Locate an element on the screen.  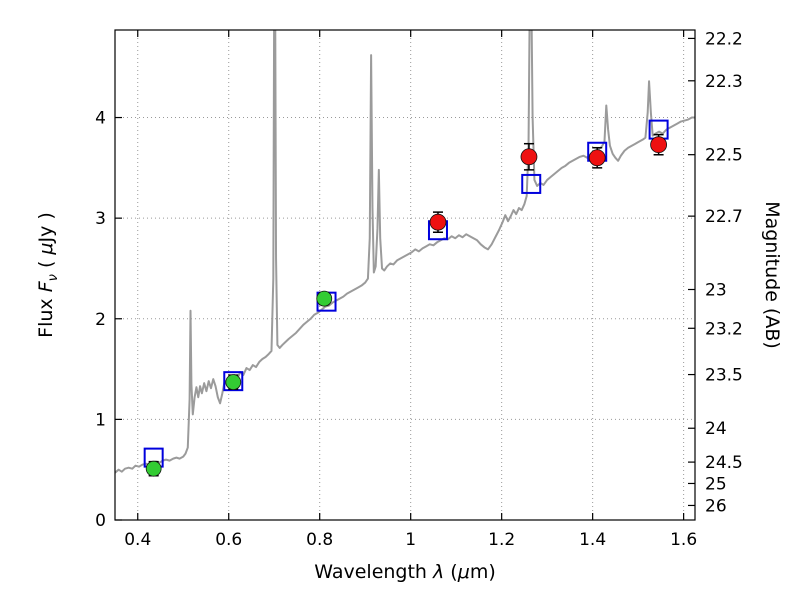
y-tick-label-right: 23.5 is located at coordinates (724, 376).